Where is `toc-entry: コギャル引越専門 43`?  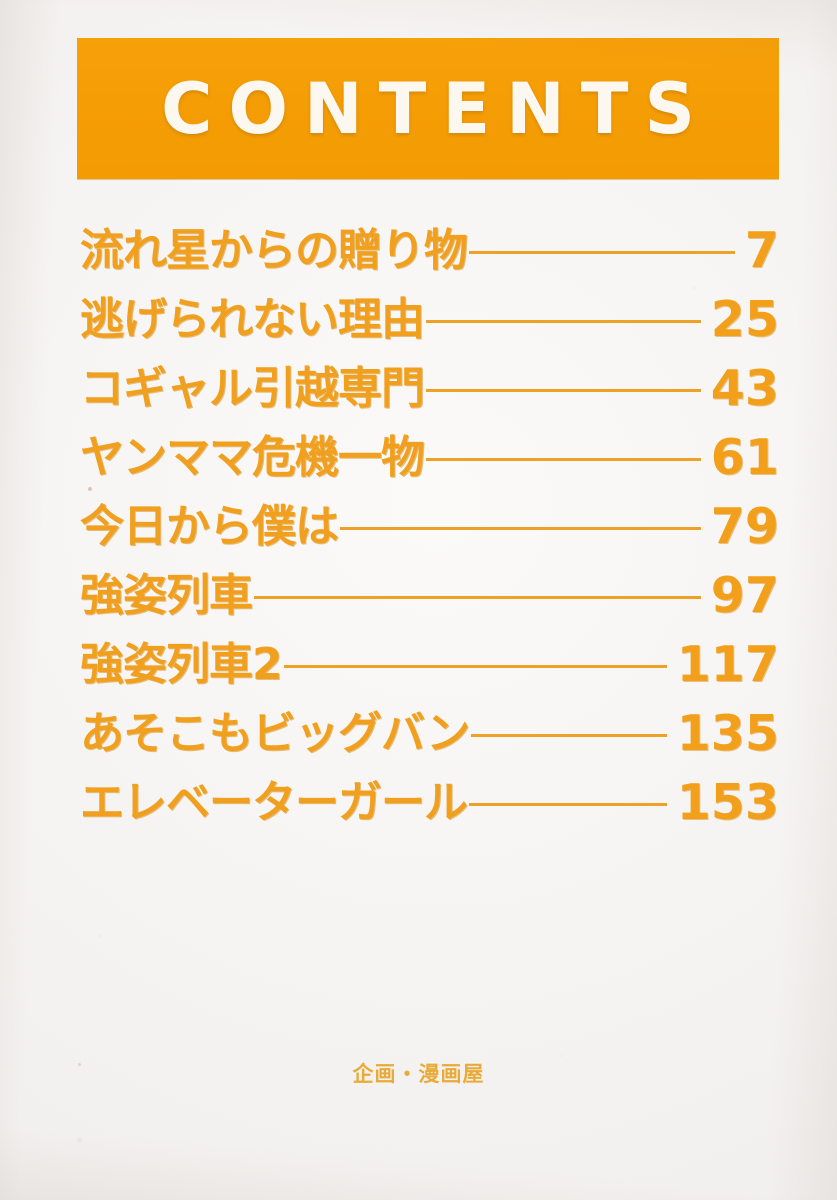
toc-entry: コギャル引越専門 43 is located at coordinates (429, 388).